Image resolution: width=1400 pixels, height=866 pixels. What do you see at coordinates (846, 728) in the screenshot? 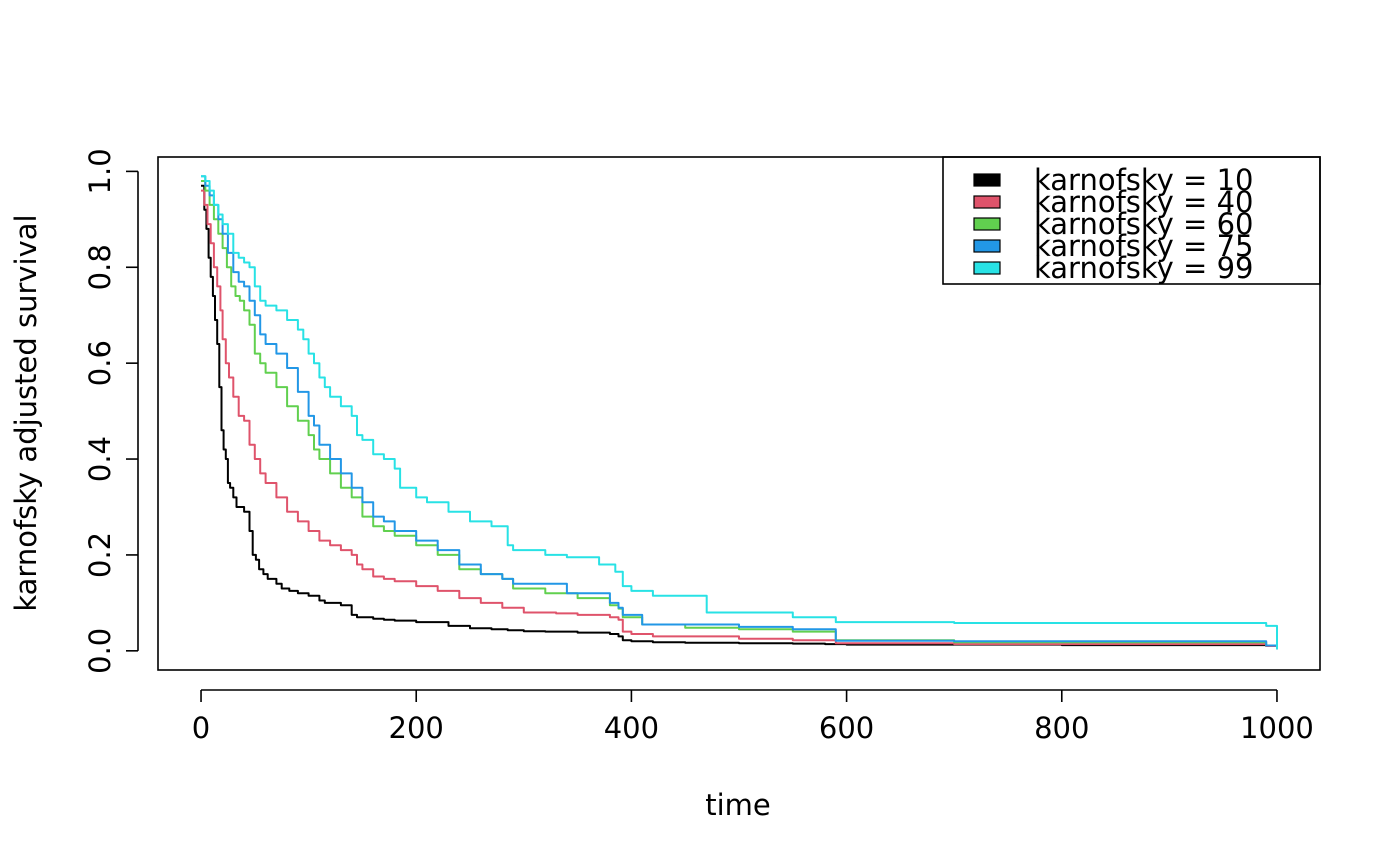
I see `x-tick-label: 600` at bounding box center [846, 728].